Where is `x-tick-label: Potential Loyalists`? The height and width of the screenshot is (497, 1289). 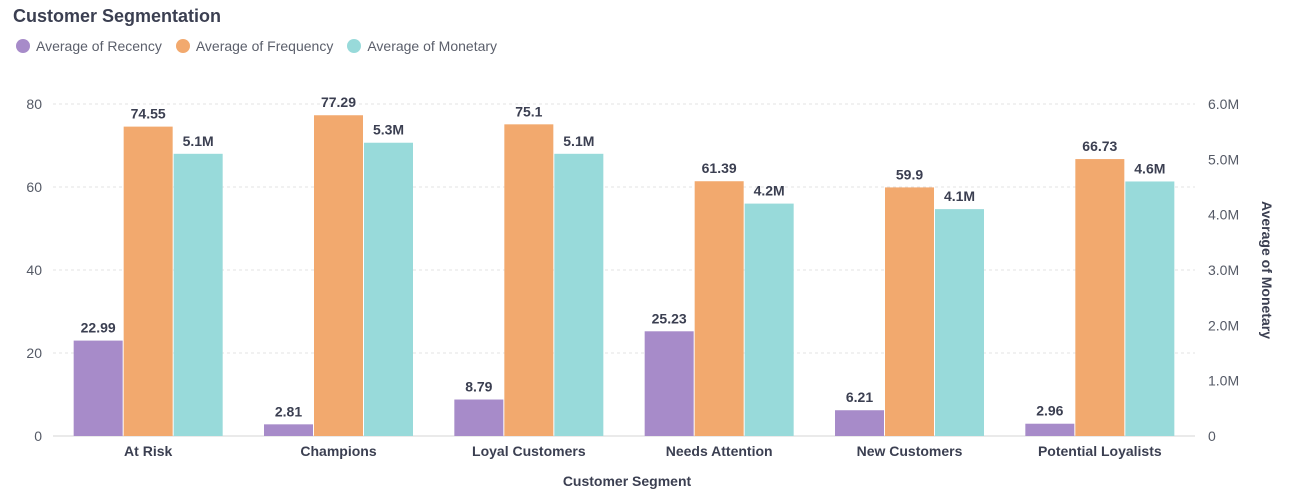
x-tick-label: Potential Loyalists is located at coordinates (1100, 451).